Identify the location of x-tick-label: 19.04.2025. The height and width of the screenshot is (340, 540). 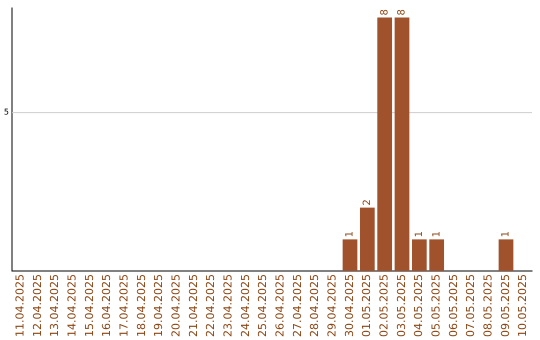
(159, 306).